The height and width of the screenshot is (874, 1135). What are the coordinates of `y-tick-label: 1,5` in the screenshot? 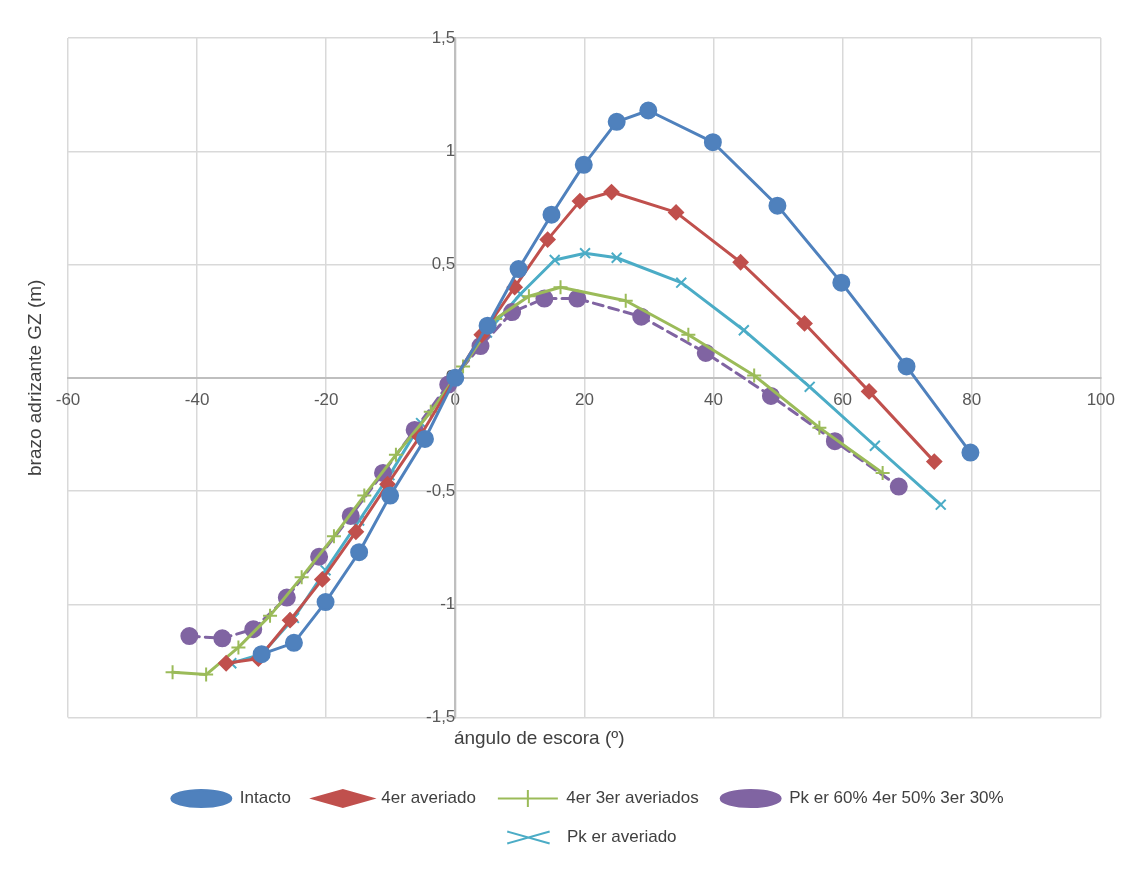 It's located at (443, 37).